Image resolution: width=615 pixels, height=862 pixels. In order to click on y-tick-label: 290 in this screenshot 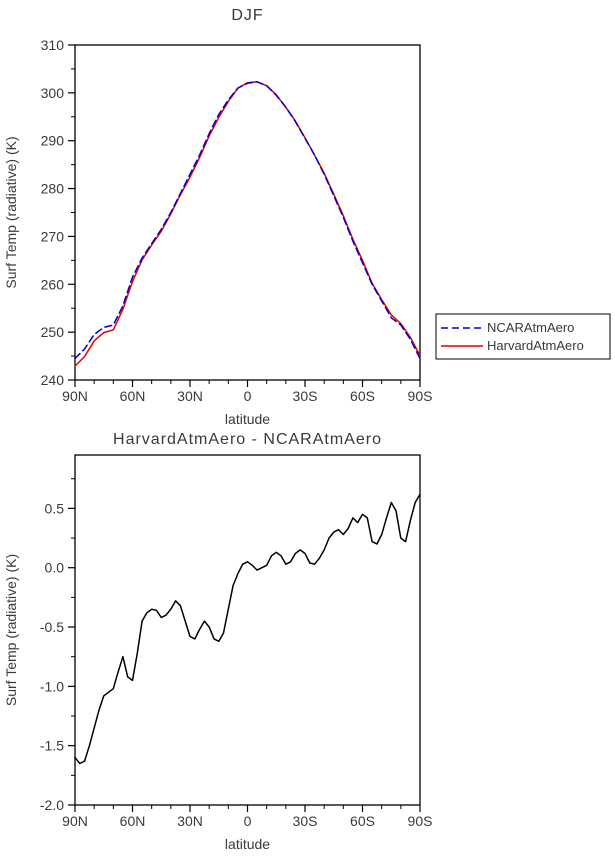, I will do `click(53, 141)`.